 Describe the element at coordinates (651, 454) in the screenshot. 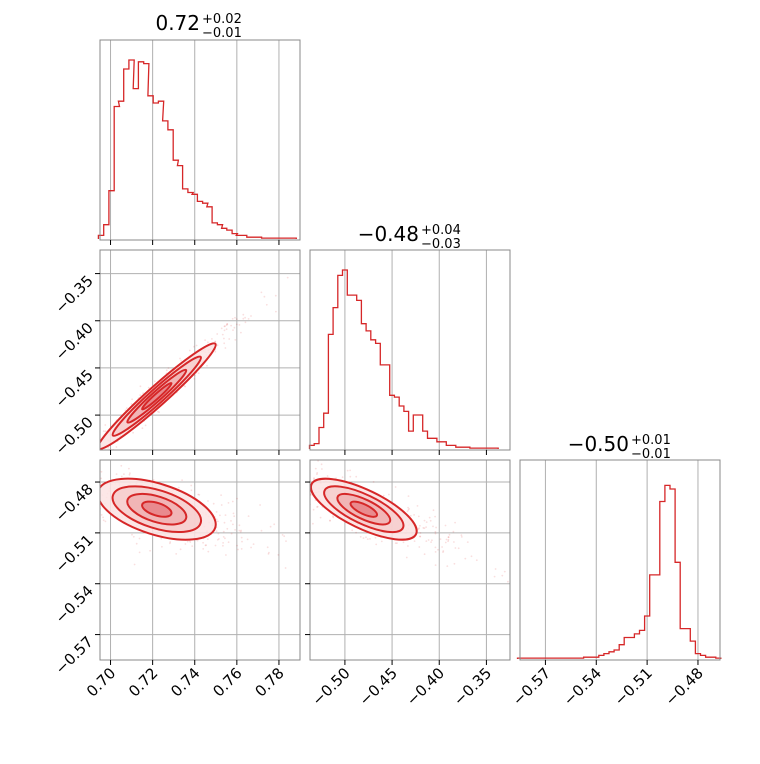

I see `title-minus: −0.01` at that location.